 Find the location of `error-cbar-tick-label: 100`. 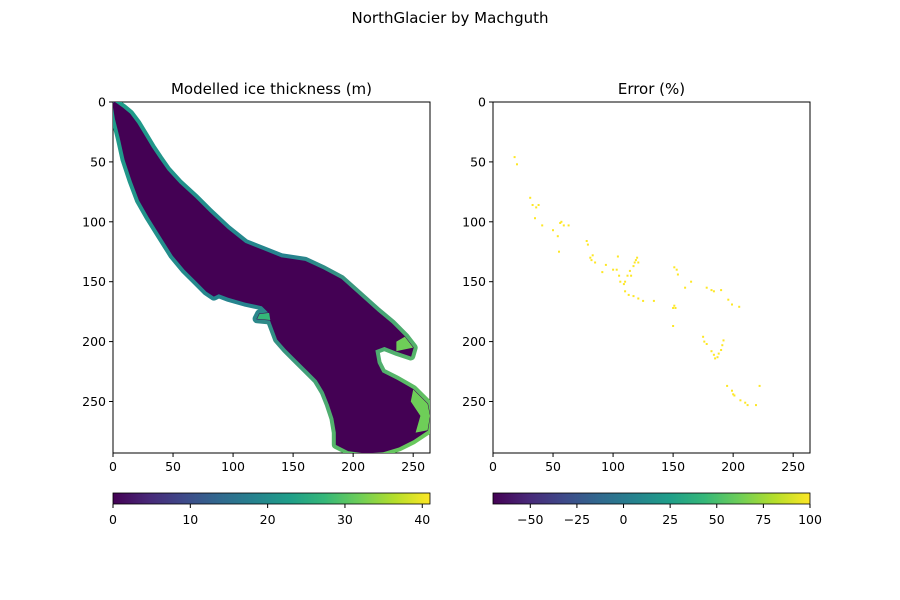

error-cbar-tick-label: 100 is located at coordinates (810, 519).